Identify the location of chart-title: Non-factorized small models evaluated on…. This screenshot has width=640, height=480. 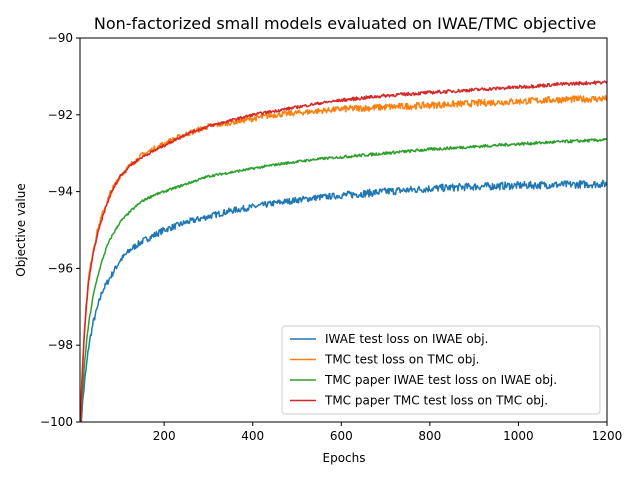
(345, 23).